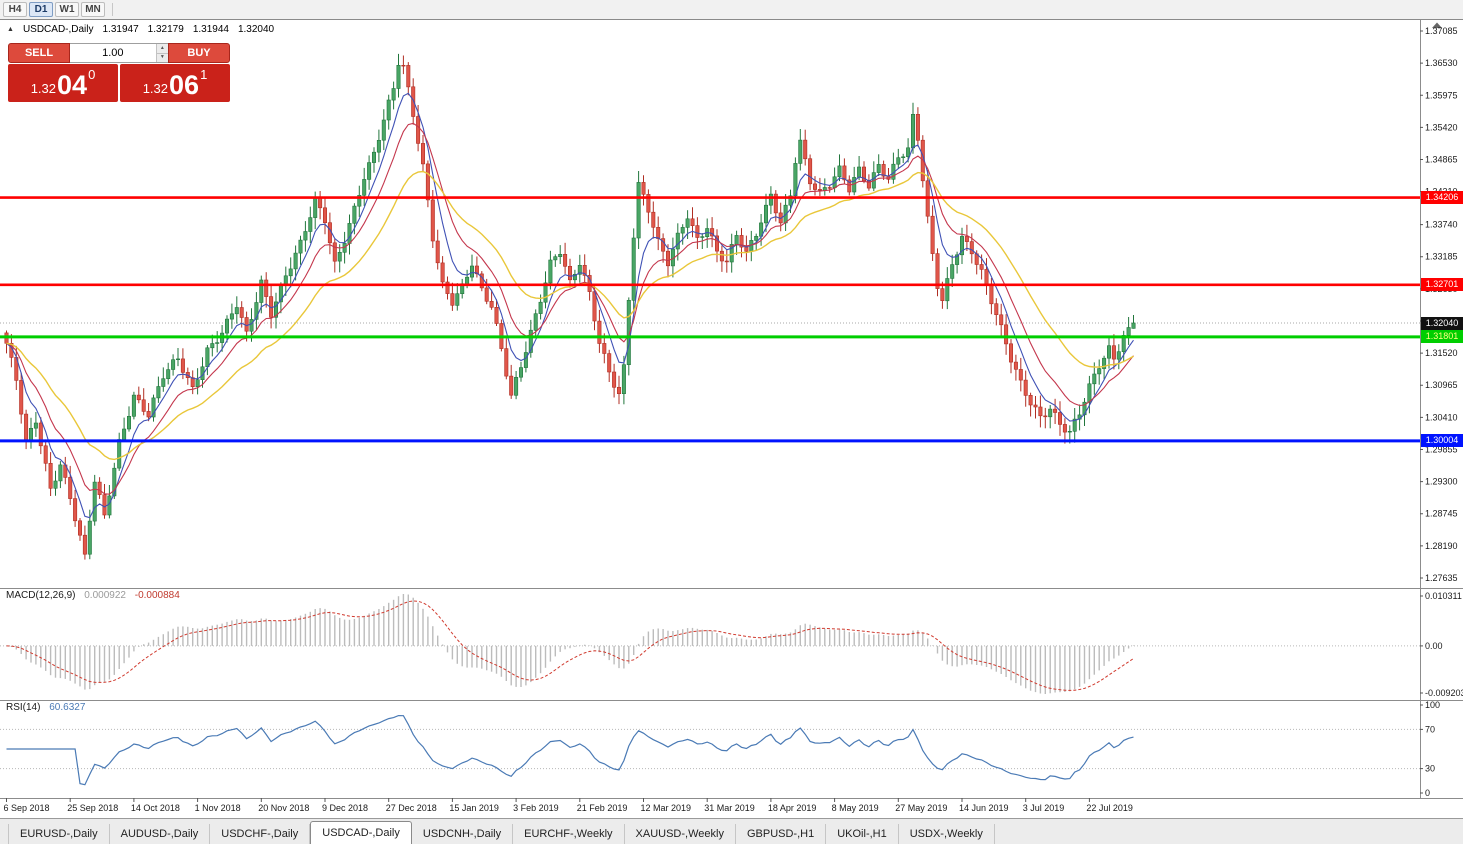 This screenshot has height=844, width=1463. I want to click on collapse-trade-panel-icon: ▲, so click(10, 29).